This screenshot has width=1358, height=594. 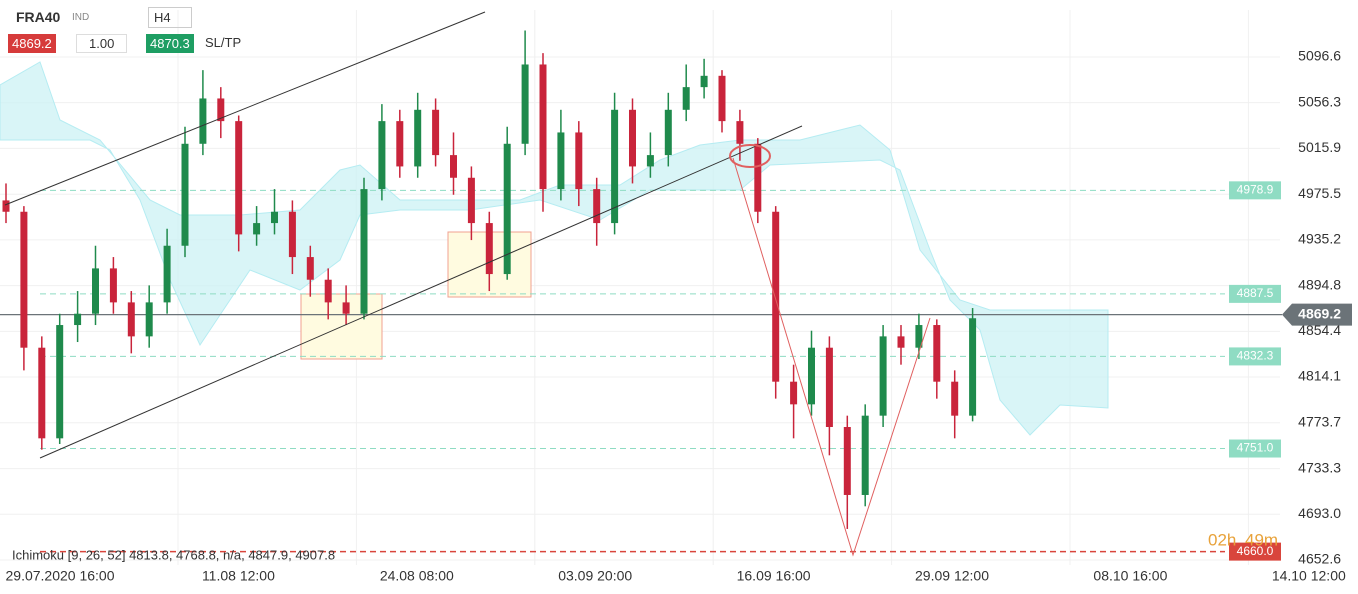 What do you see at coordinates (32, 43) in the screenshot?
I see `sell-price: 4869.2` at bounding box center [32, 43].